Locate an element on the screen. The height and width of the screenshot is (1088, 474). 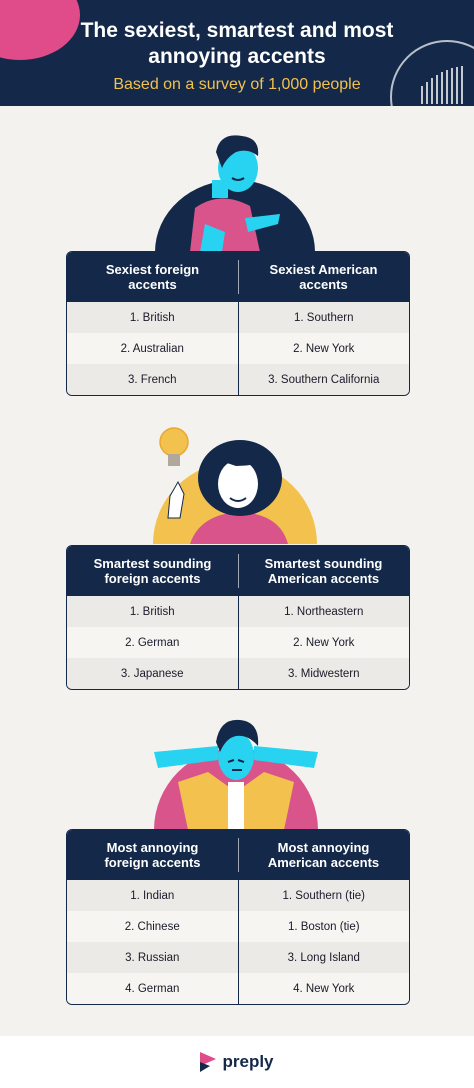
table-cell: 3. French is located at coordinates (153, 379).